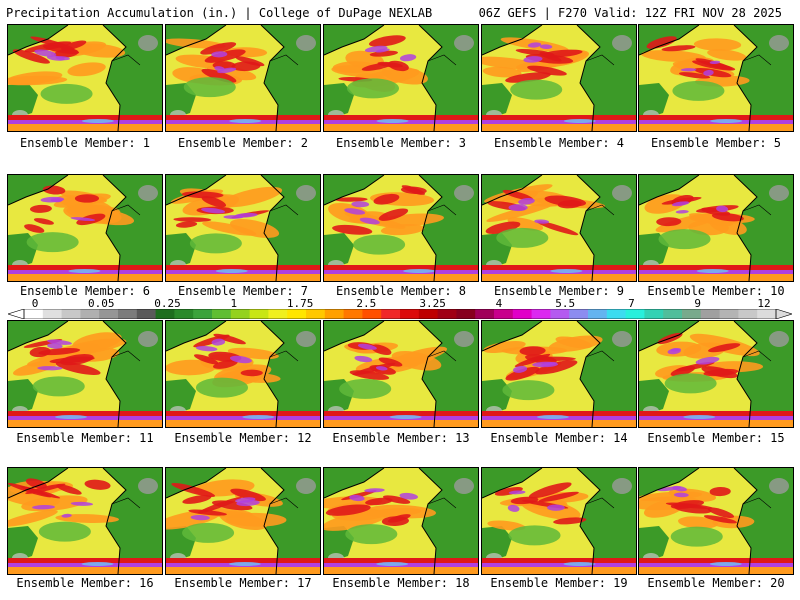 This screenshot has width=800, height=600. Describe the element at coordinates (85, 143) in the screenshot. I see `member-caption: Ensemble Member: 1` at that location.